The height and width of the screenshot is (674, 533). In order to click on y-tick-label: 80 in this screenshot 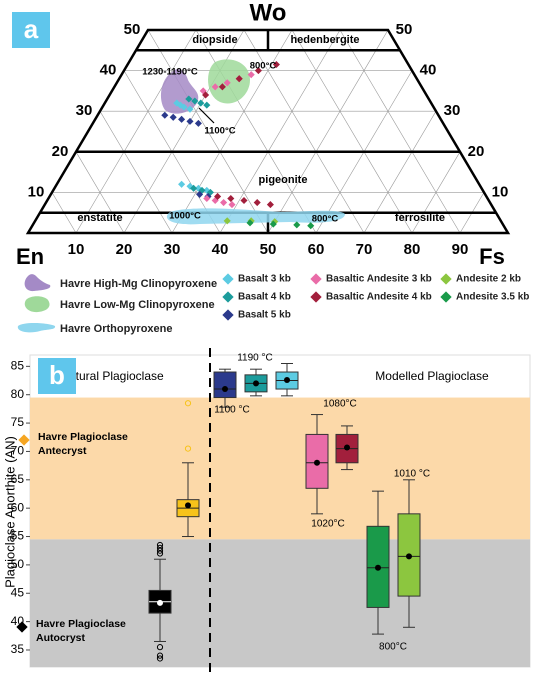, I will do `click(18, 394)`.